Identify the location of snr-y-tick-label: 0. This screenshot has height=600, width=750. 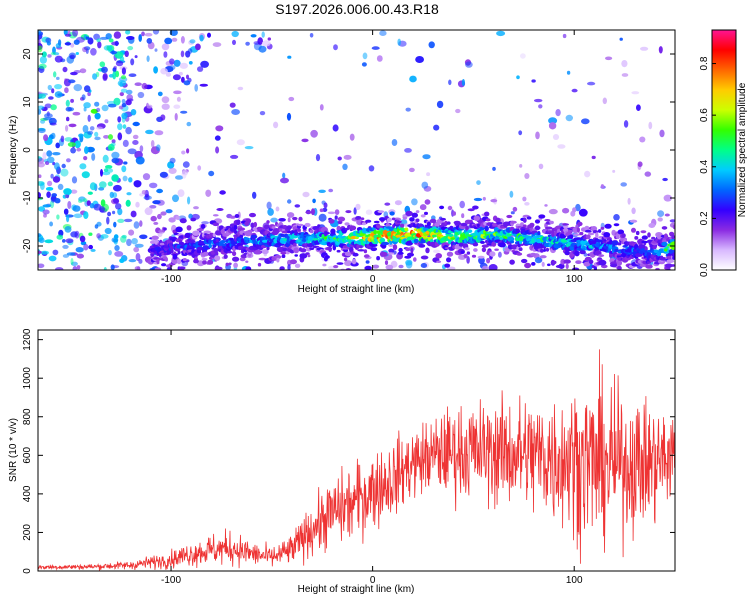
(27, 571).